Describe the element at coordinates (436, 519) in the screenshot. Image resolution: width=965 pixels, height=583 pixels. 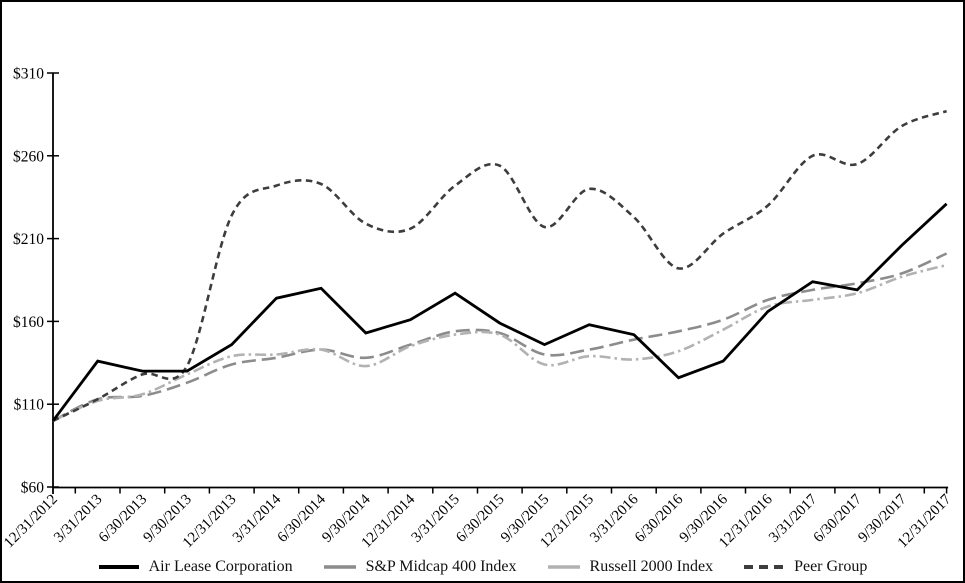
I see `x-tick-label: 3/31/2015` at that location.